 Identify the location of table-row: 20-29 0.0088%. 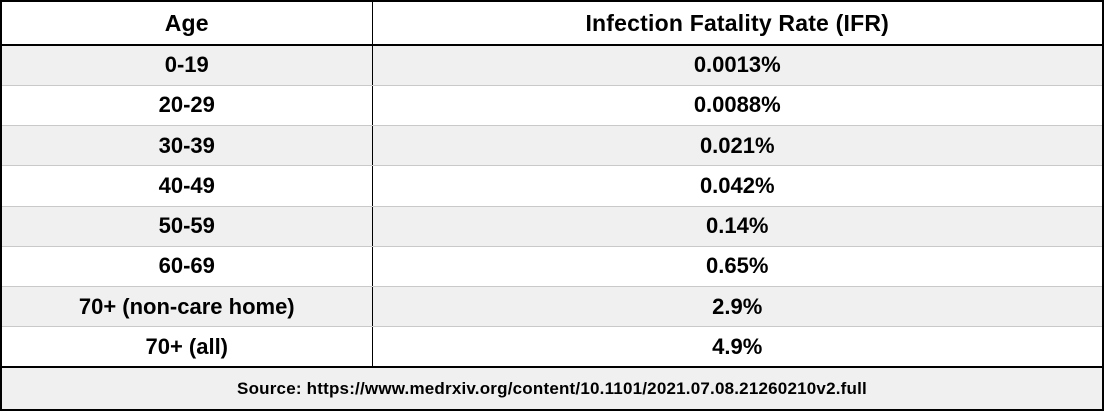
(552, 106).